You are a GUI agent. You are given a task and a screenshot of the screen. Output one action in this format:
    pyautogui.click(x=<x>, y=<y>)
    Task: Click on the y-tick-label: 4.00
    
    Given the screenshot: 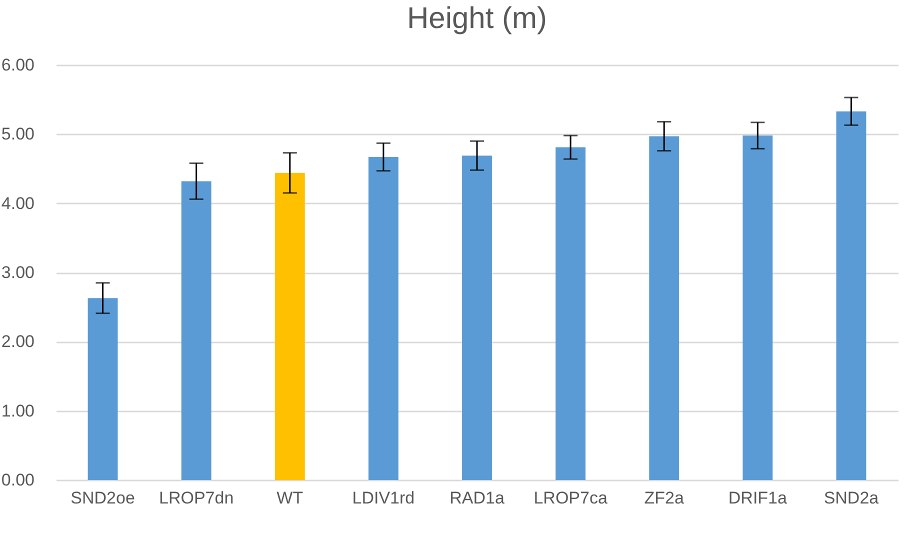 What is the action you would take?
    pyautogui.click(x=17, y=203)
    